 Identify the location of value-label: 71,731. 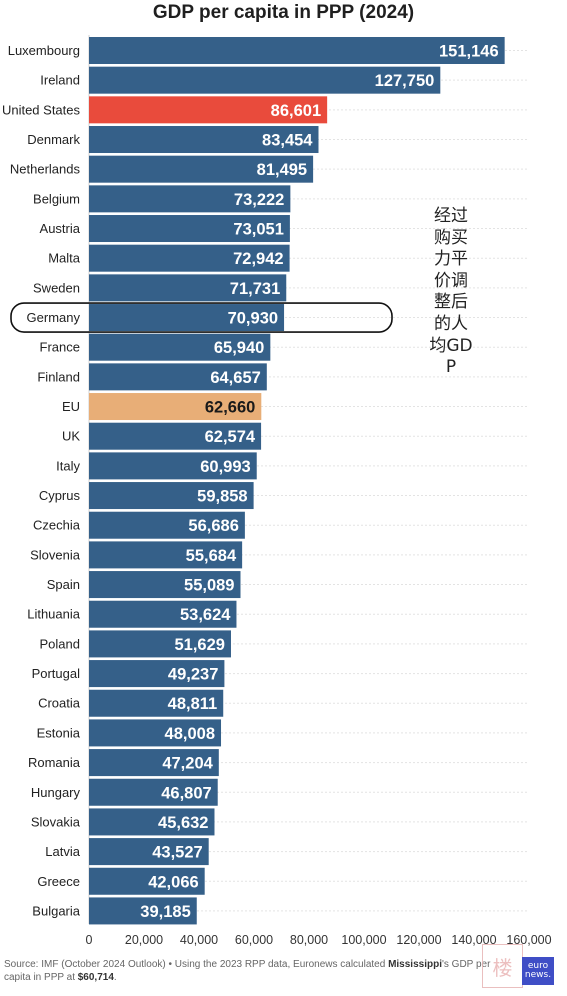
(255, 289).